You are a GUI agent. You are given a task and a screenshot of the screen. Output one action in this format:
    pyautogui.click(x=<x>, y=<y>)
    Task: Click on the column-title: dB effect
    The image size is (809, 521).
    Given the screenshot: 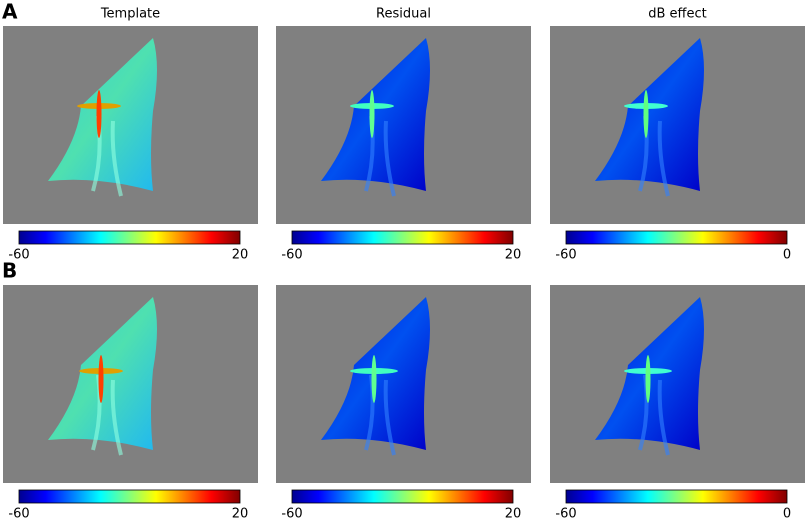 What is the action you would take?
    pyautogui.click(x=677, y=14)
    